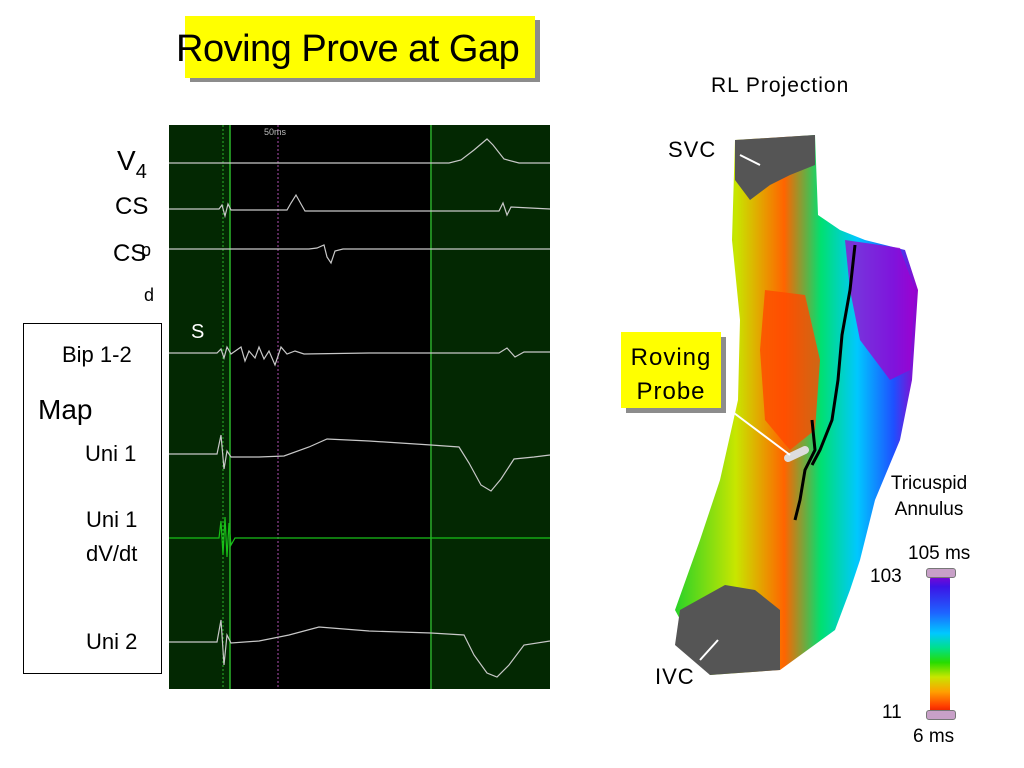  I want to click on trace-uni2, so click(359, 648).